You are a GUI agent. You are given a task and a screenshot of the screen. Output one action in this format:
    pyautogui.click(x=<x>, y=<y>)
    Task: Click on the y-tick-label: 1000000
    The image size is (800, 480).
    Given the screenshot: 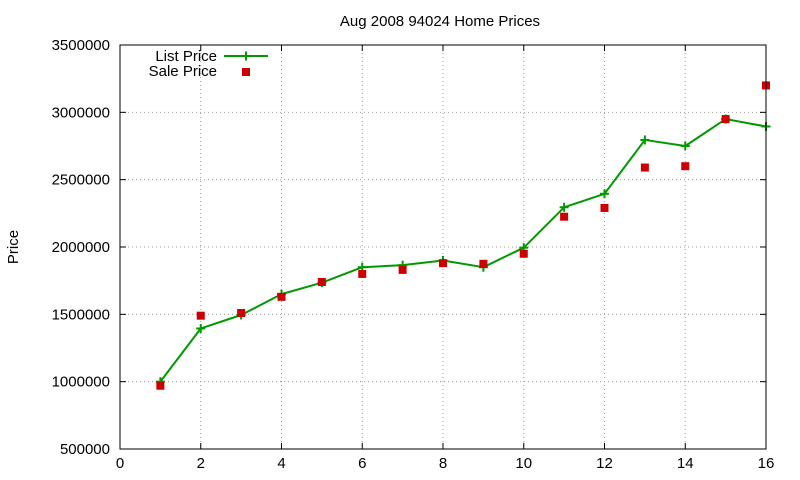 What is the action you would take?
    pyautogui.click(x=81, y=382)
    